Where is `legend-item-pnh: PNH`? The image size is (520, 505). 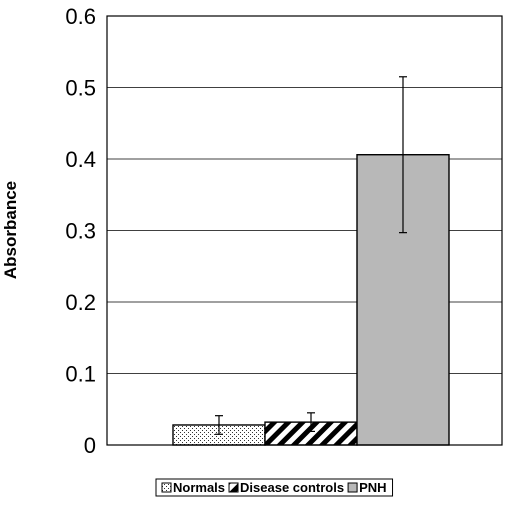
legend-item-pnh: PNH is located at coordinates (367, 487).